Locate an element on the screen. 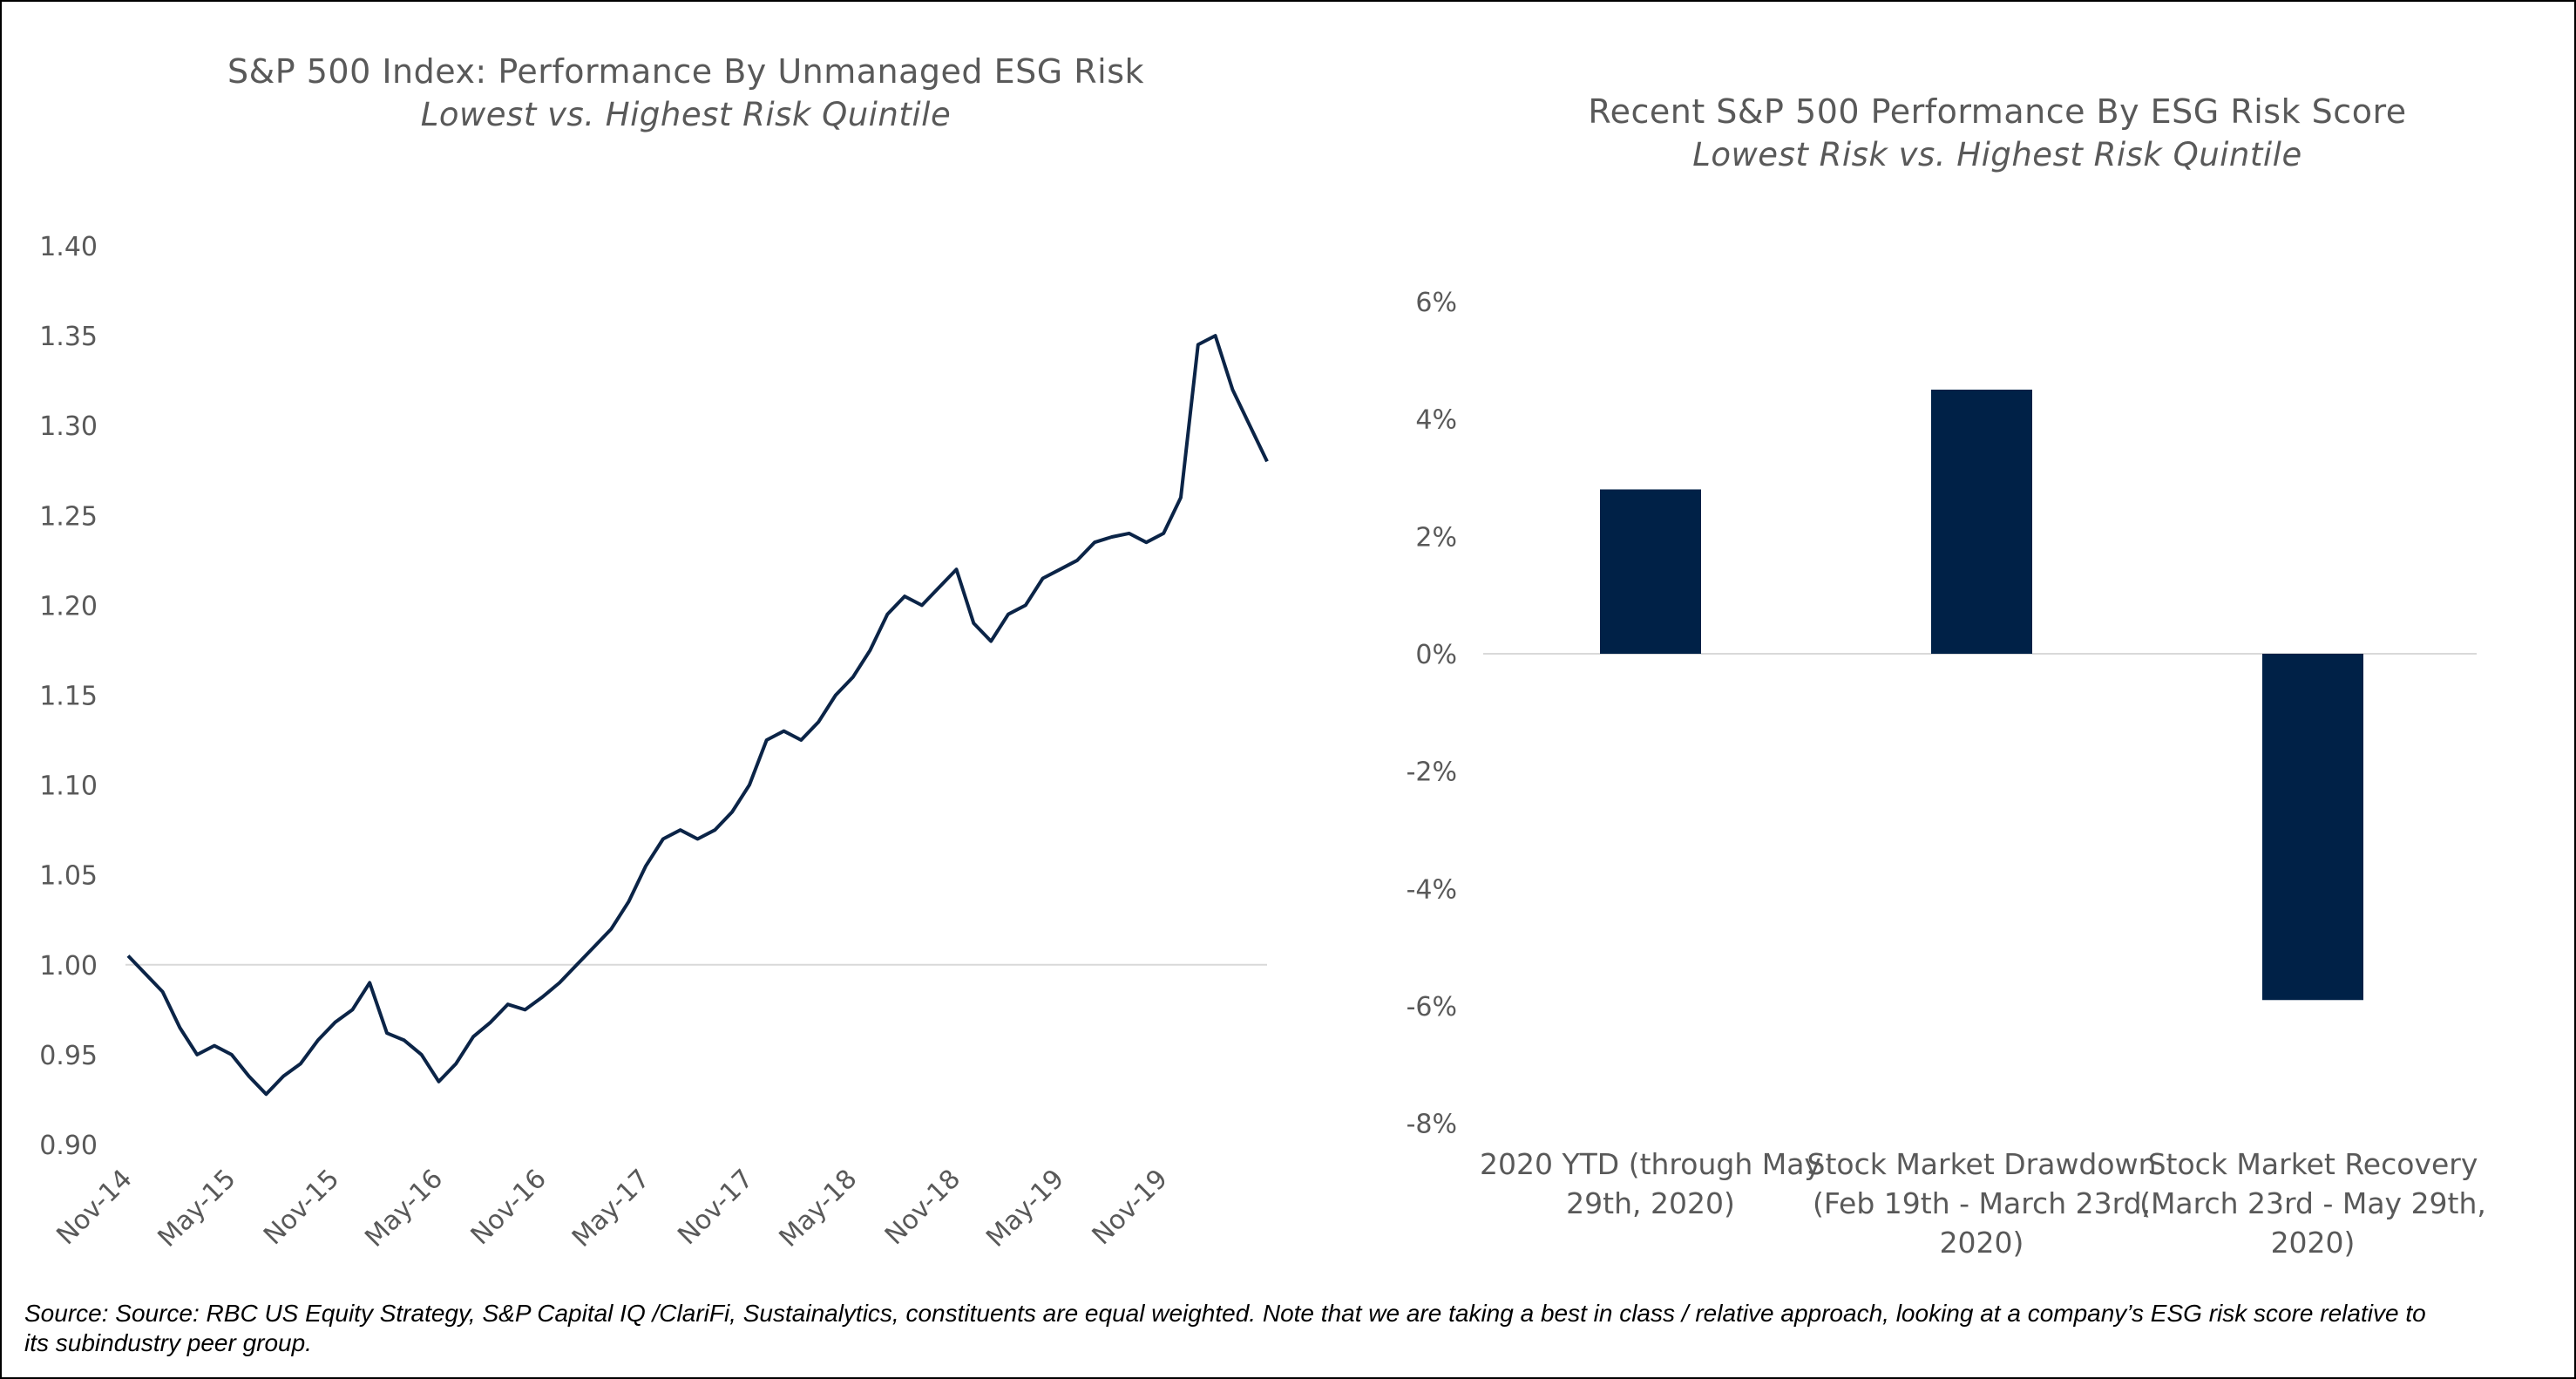 The height and width of the screenshot is (1379, 2576). x-tick-label: Nov-15 is located at coordinates (301, 1208).